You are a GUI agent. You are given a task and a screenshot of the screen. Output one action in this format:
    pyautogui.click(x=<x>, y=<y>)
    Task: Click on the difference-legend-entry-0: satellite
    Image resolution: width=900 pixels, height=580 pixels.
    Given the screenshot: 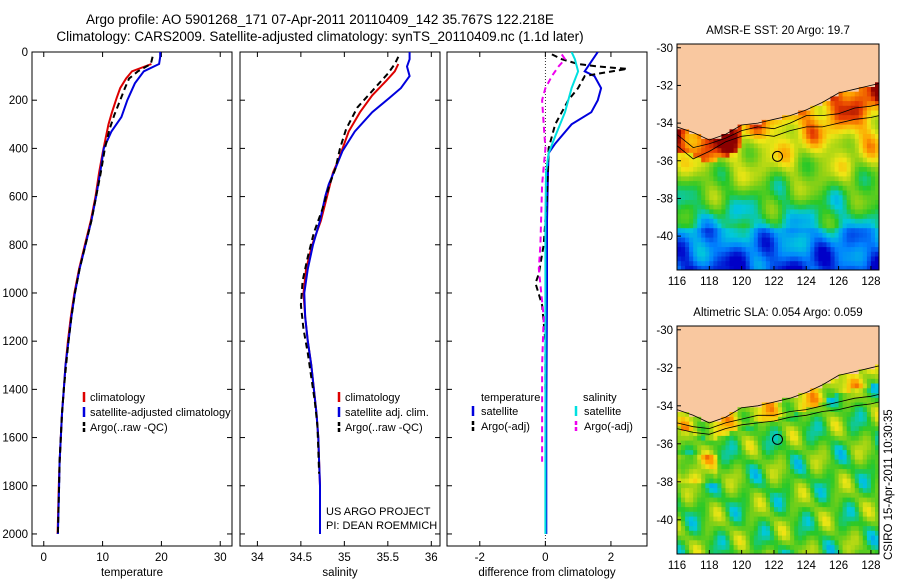 What is the action you would take?
    pyautogui.click(x=499, y=412)
    